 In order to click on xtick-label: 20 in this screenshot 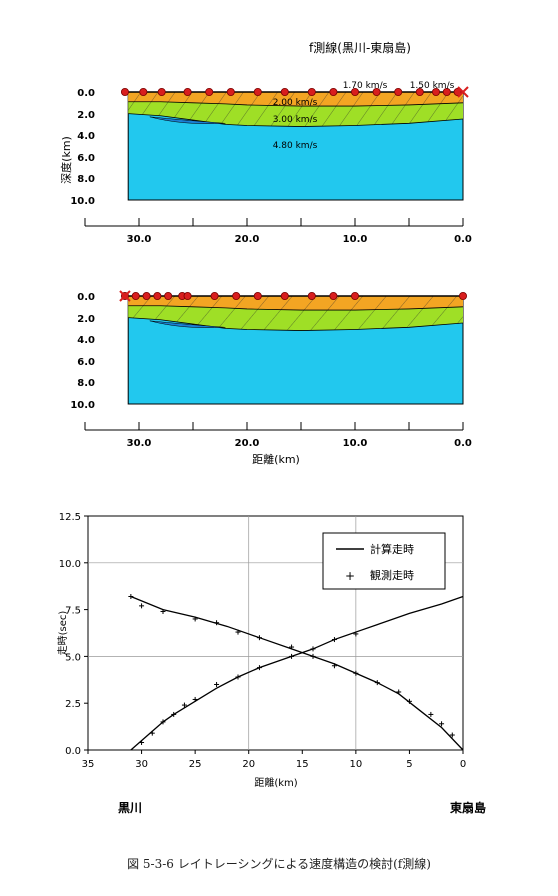, I will do `click(248, 764)`.